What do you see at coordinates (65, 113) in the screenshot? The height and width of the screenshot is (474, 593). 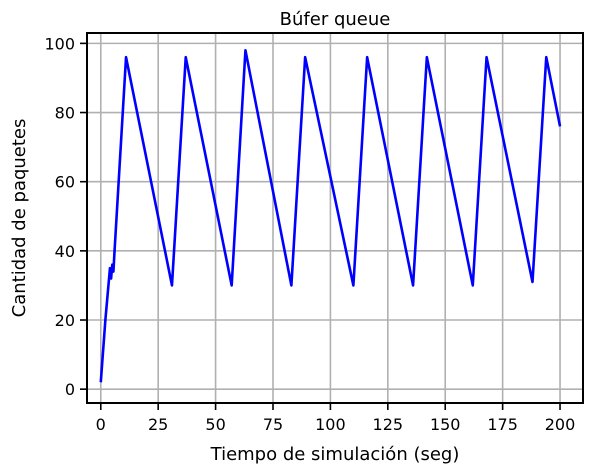 I see `y-tick-label: 80` at bounding box center [65, 113].